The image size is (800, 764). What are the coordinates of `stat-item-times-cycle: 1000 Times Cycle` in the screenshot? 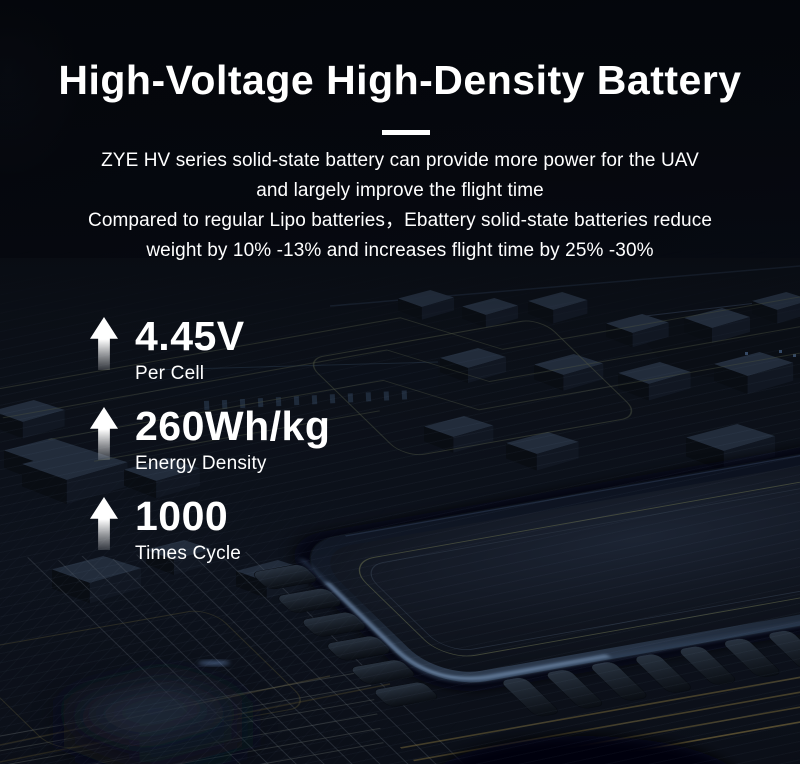 It's located at (210, 529).